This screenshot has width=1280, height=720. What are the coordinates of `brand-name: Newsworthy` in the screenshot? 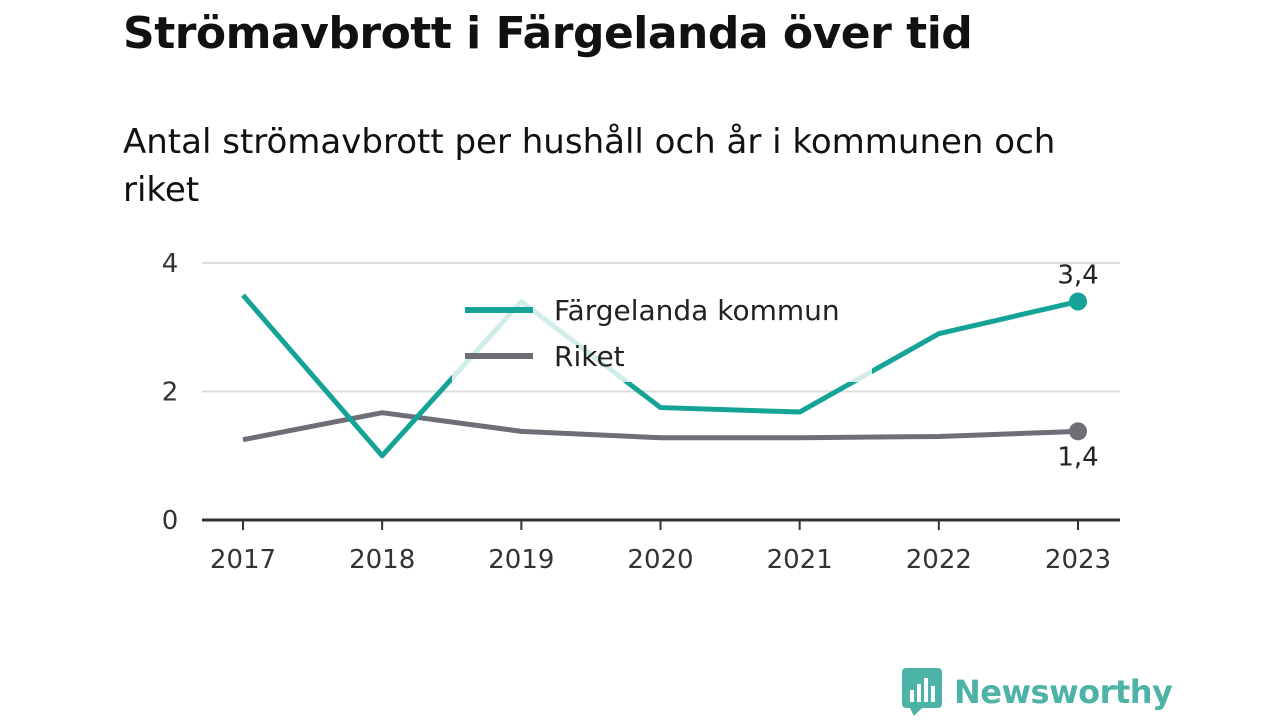 It's located at (1063, 692).